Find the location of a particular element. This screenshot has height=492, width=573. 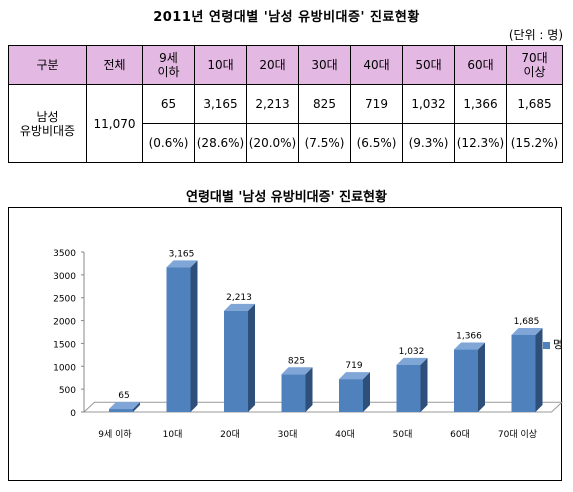

data-label: 1,685 is located at coordinates (527, 322).